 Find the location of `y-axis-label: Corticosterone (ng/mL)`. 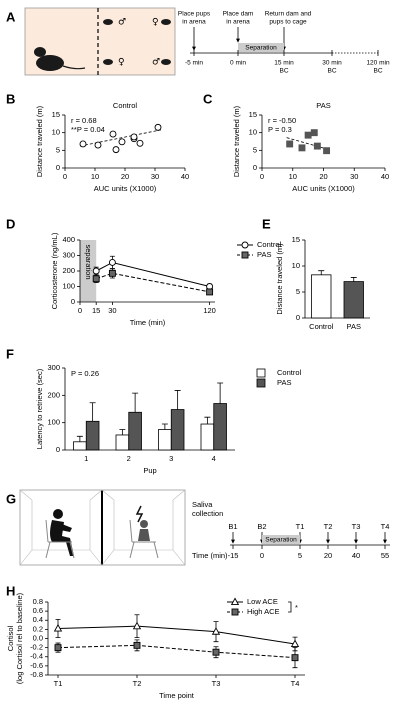

y-axis-label: Corticosterone (ng/mL) is located at coordinates (54, 270).